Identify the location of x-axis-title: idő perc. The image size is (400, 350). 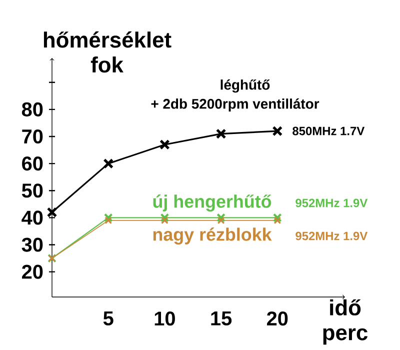
(345, 322).